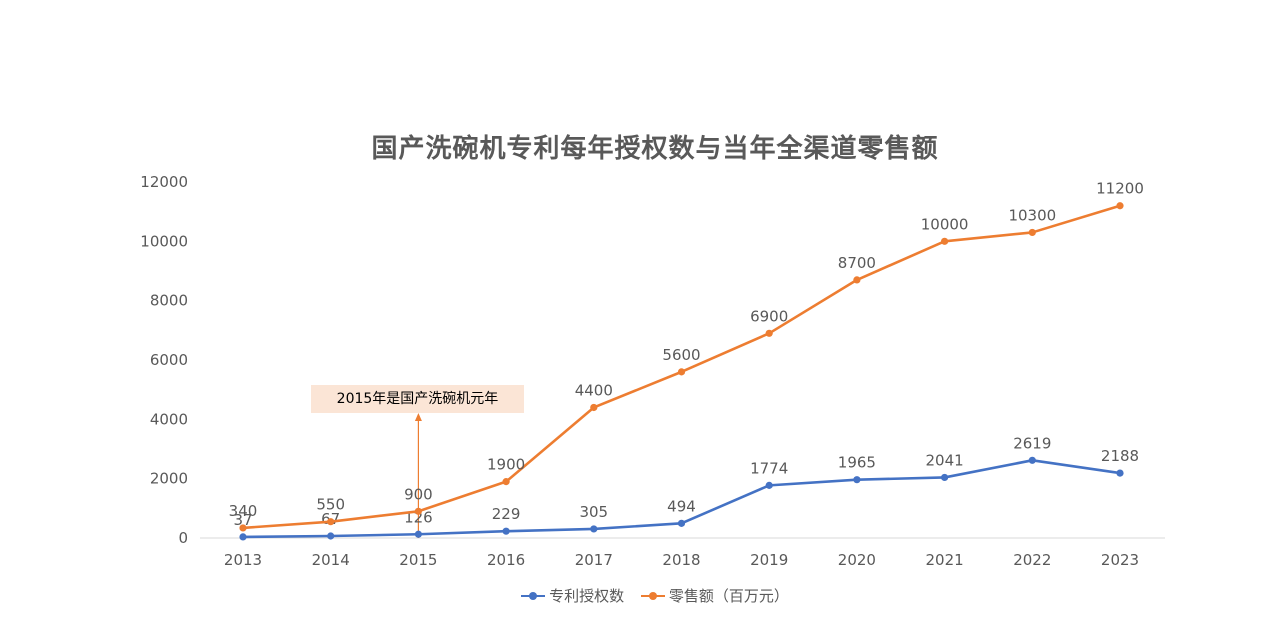  What do you see at coordinates (169, 360) in the screenshot?
I see `y-tick-label-3: 6000` at bounding box center [169, 360].